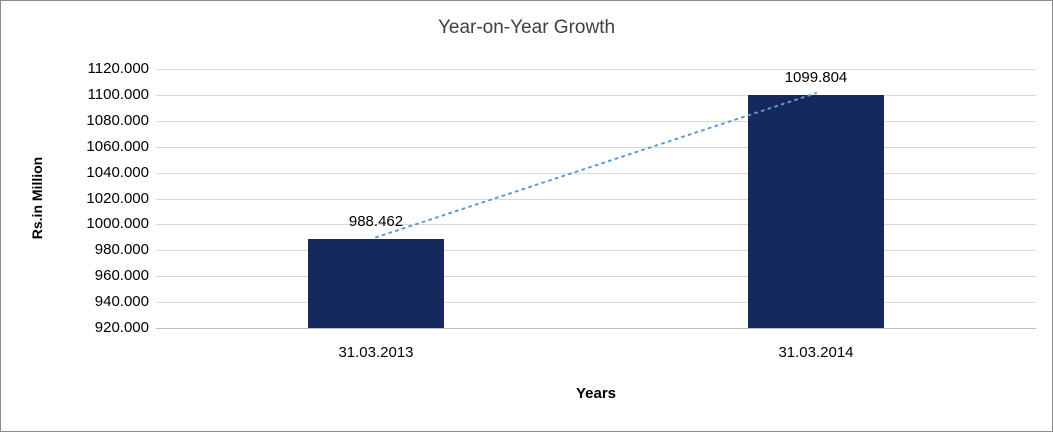 The width and height of the screenshot is (1053, 432). What do you see at coordinates (121, 250) in the screenshot?
I see `y-tick-label: 980.000` at bounding box center [121, 250].